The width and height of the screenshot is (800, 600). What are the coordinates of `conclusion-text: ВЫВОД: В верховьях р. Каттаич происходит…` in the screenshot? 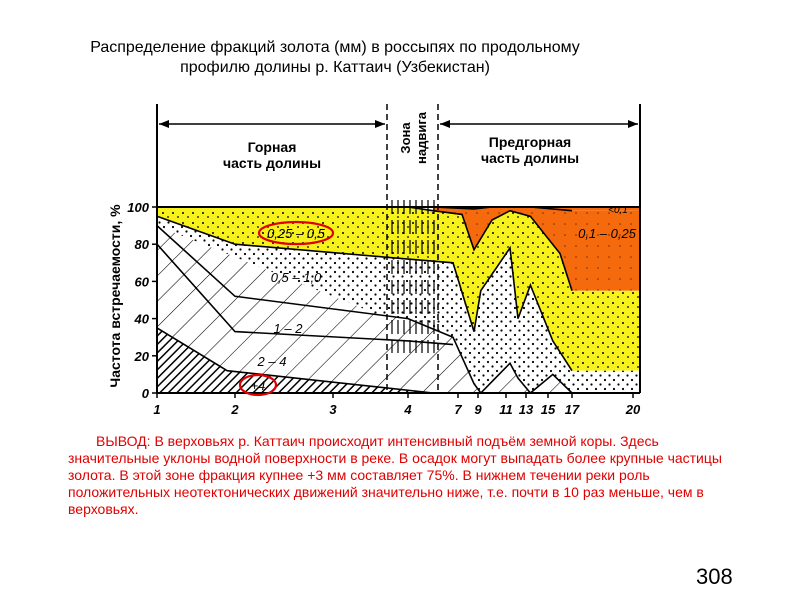 It's located at (395, 475).